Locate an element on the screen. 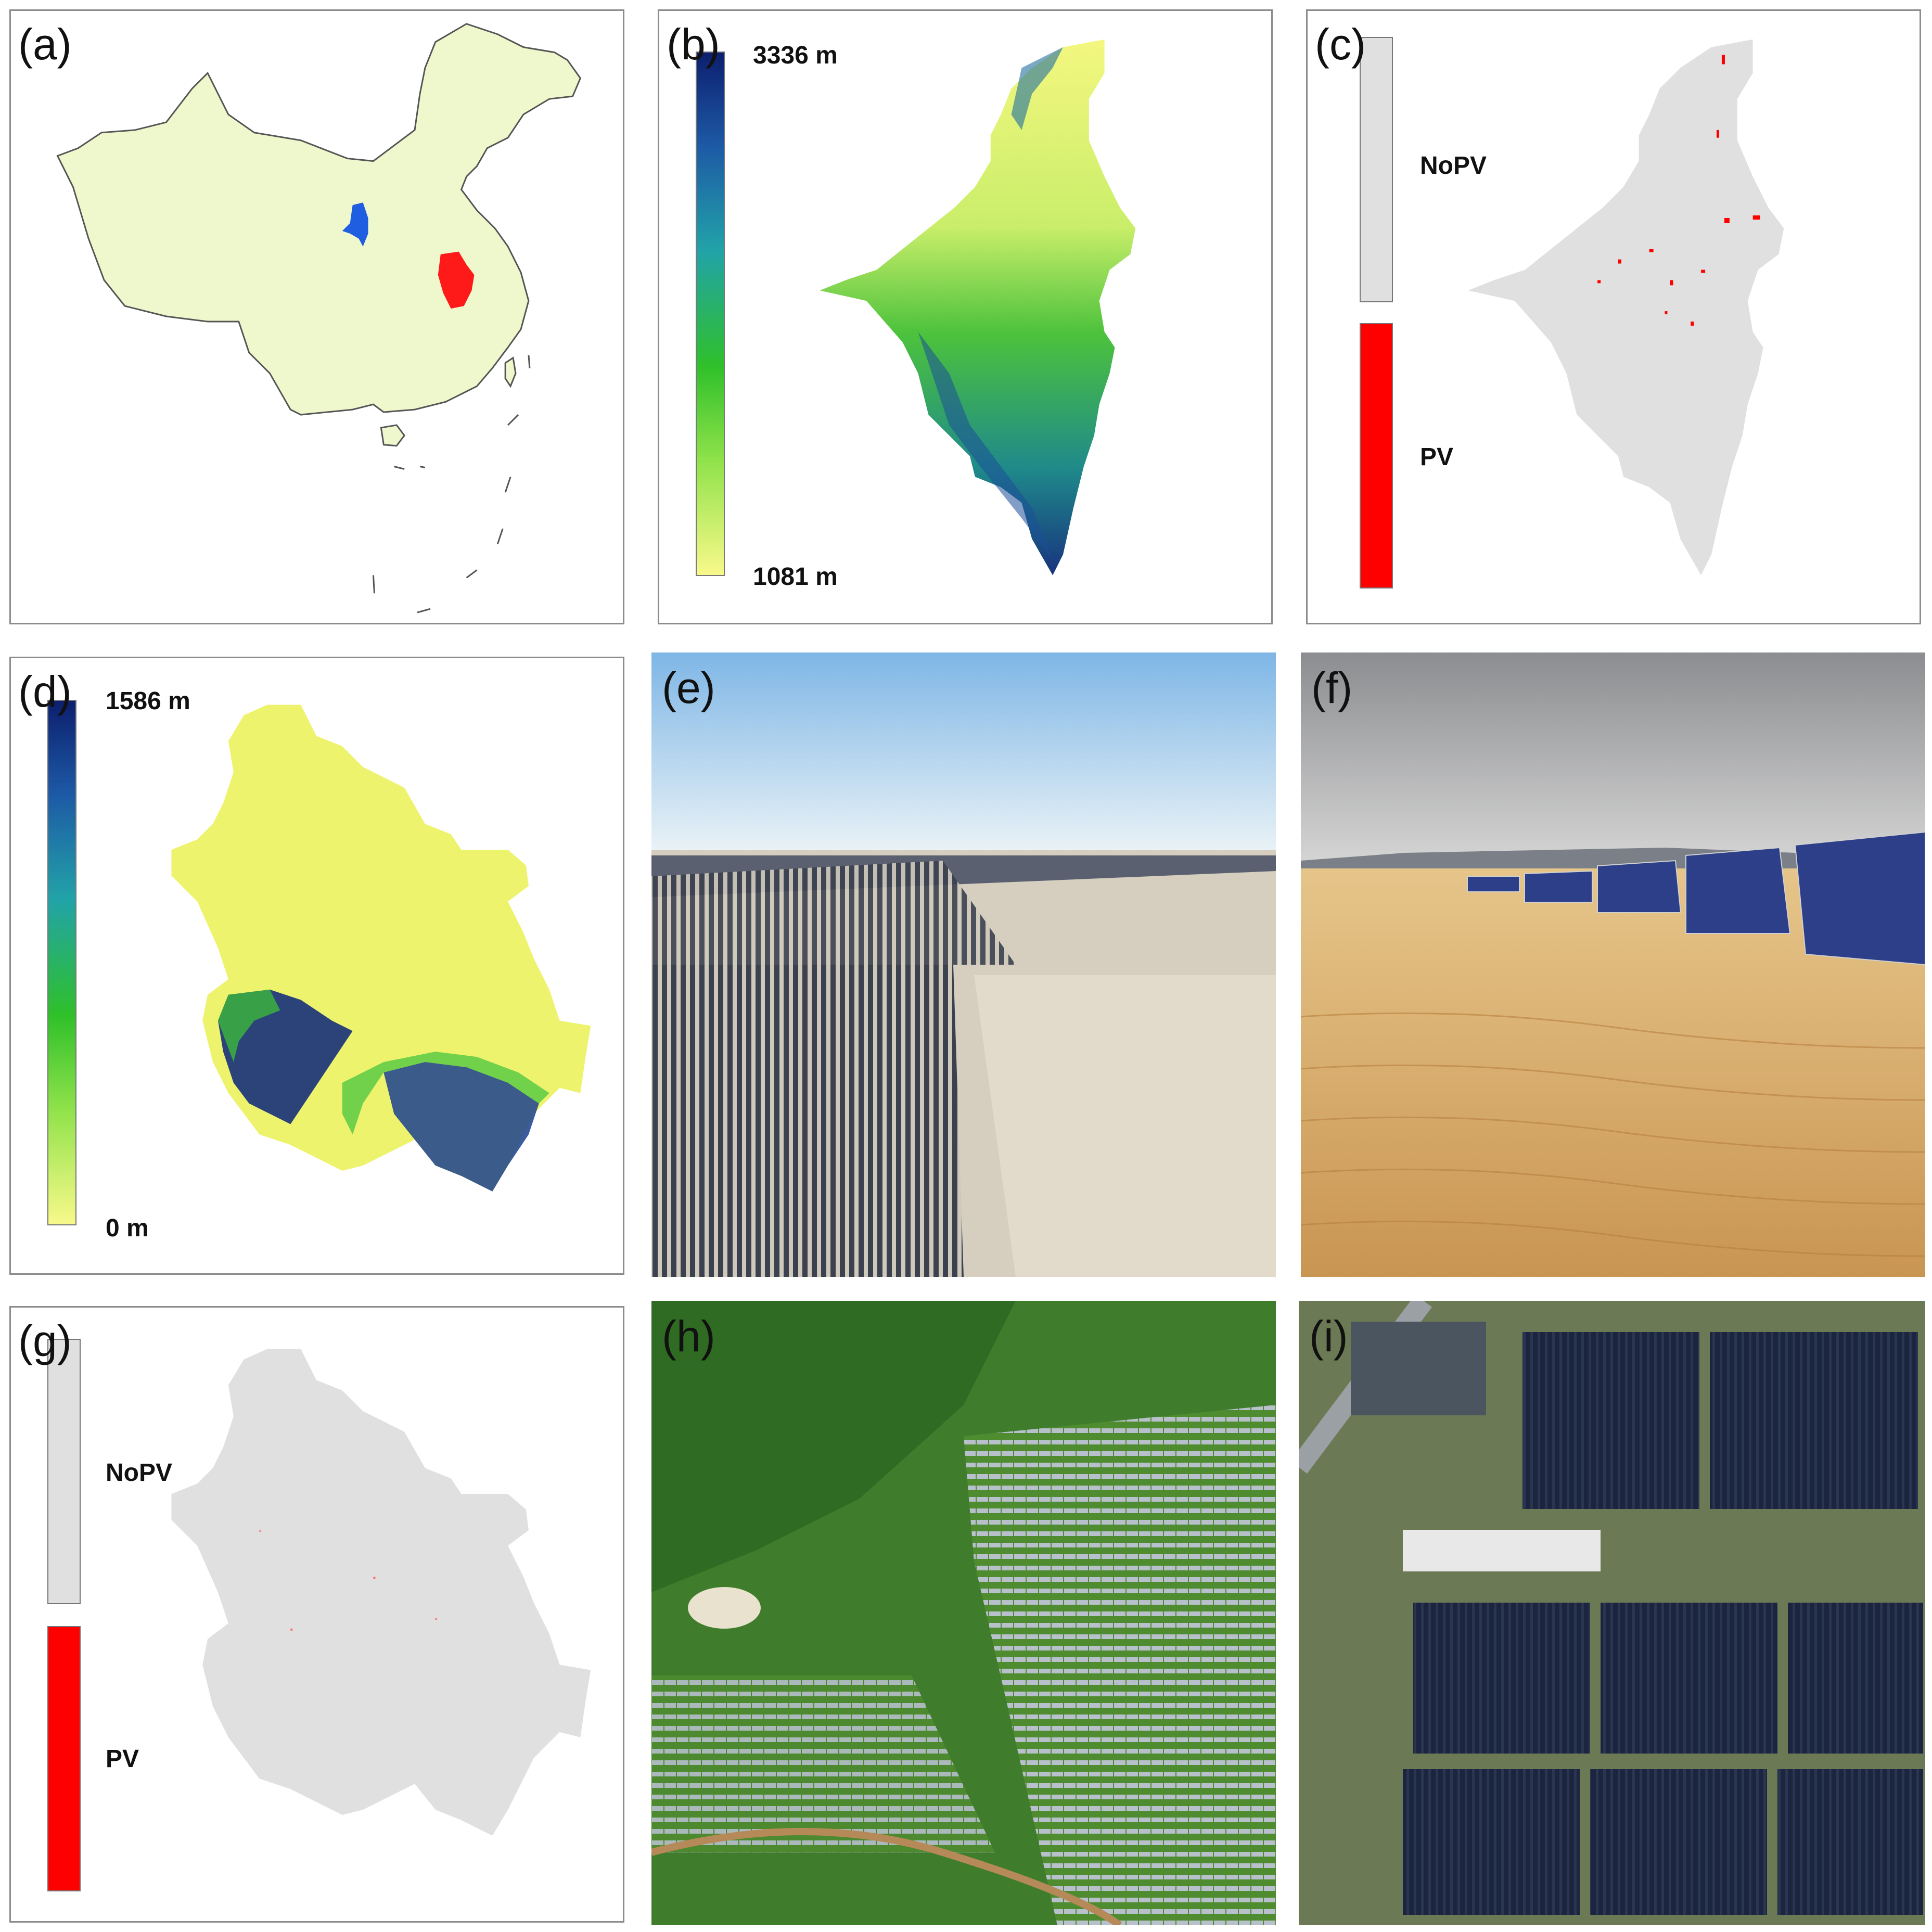 Image resolution: width=1932 pixels, height=1932 pixels. ningxia-highlight is located at coordinates (355, 224).